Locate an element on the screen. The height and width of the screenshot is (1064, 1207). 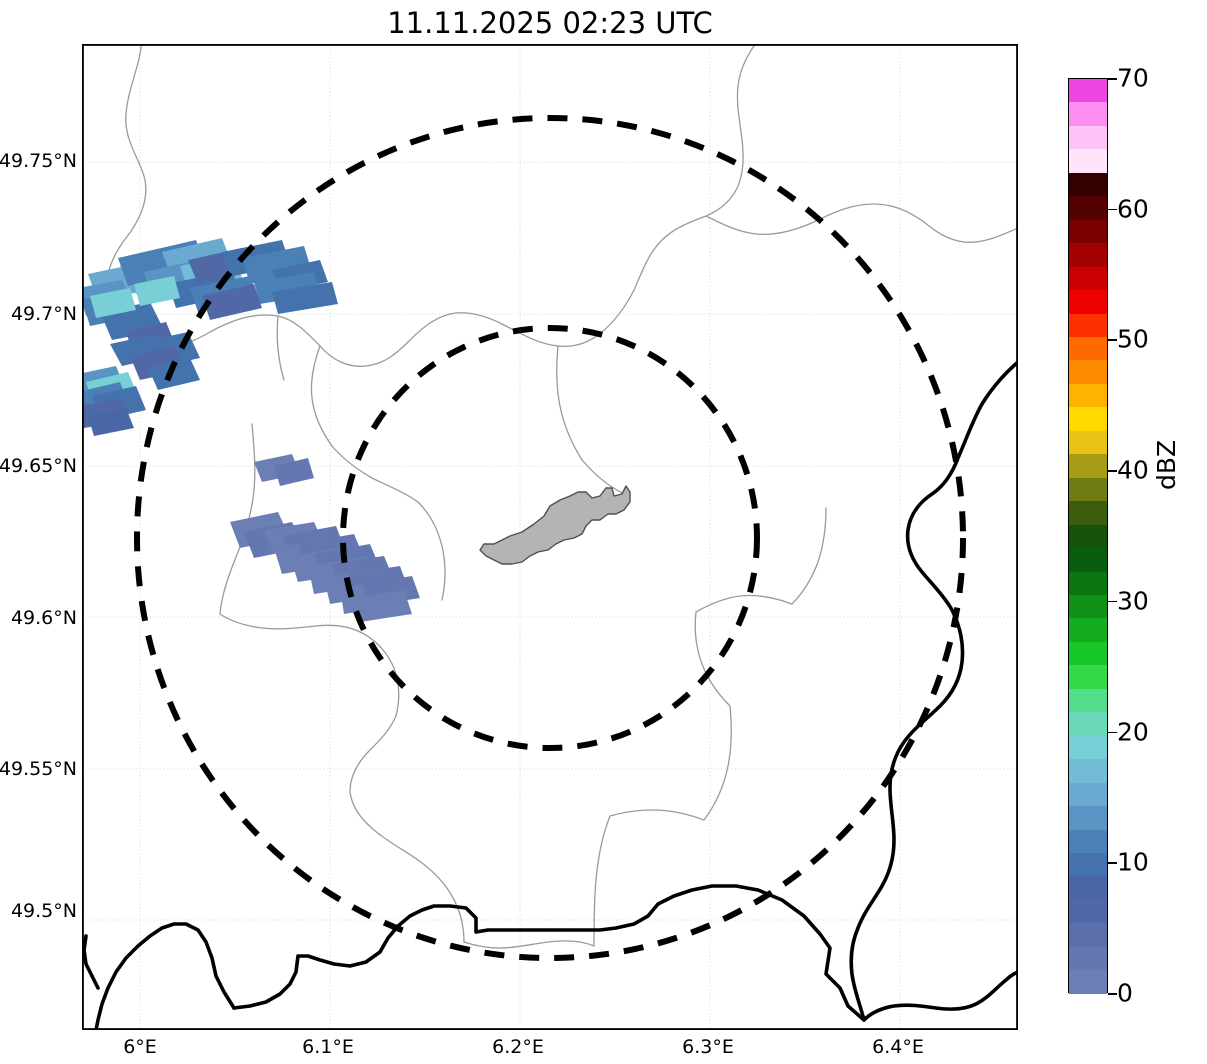
colorbar-tick-label: 30 is located at coordinates (1133, 601).